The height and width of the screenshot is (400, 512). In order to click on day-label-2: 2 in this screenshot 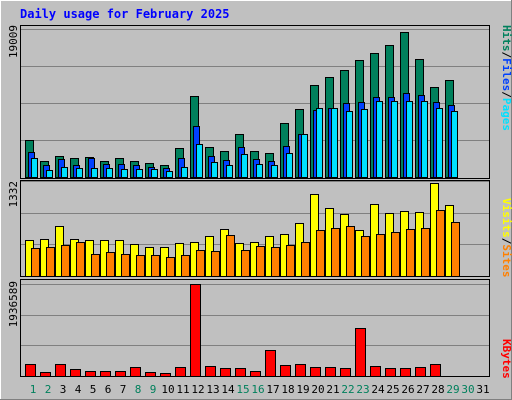, I will do `click(48, 389)`.